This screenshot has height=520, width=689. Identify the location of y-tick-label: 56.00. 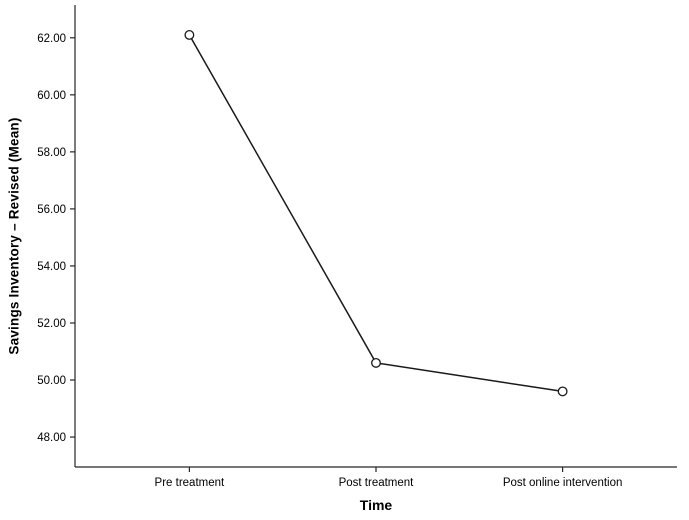
(51, 210).